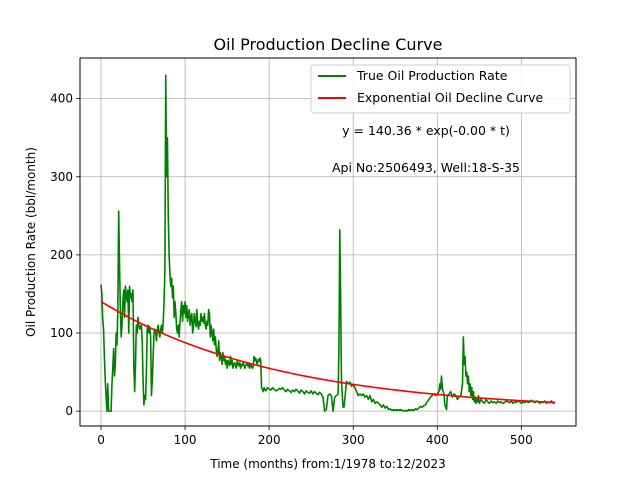 This screenshot has width=640, height=480. I want to click on y-tick-label: 400, so click(61, 99).